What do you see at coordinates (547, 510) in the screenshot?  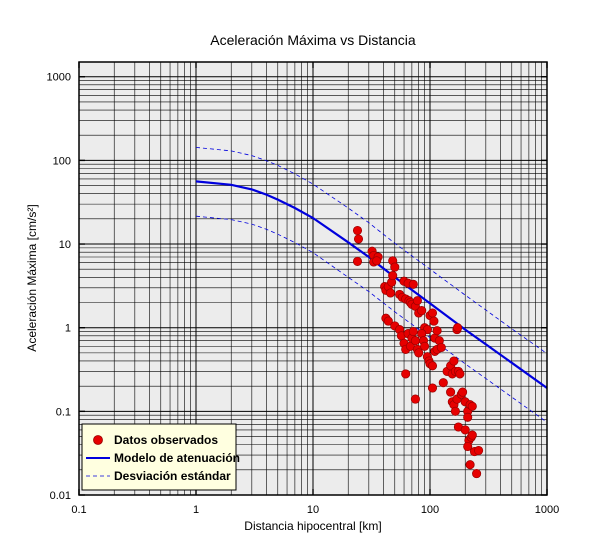 I see `x-tick-label: 1000` at bounding box center [547, 510].